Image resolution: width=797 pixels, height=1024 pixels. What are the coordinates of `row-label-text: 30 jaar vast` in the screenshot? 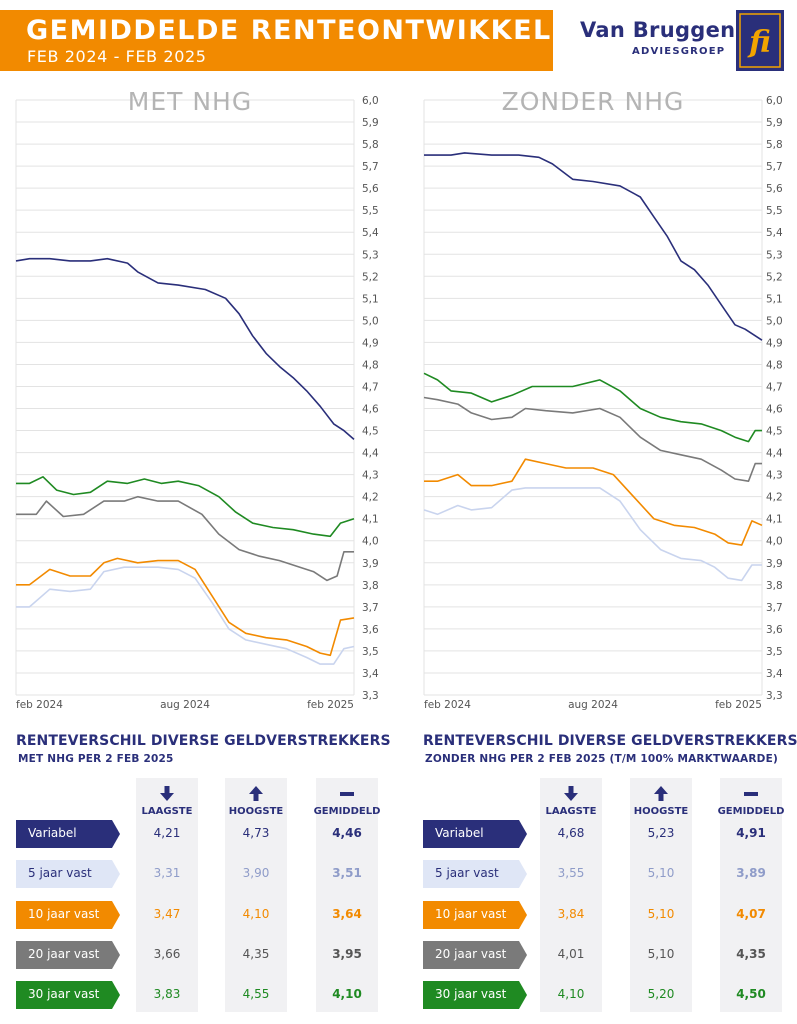 It's located at (471, 994).